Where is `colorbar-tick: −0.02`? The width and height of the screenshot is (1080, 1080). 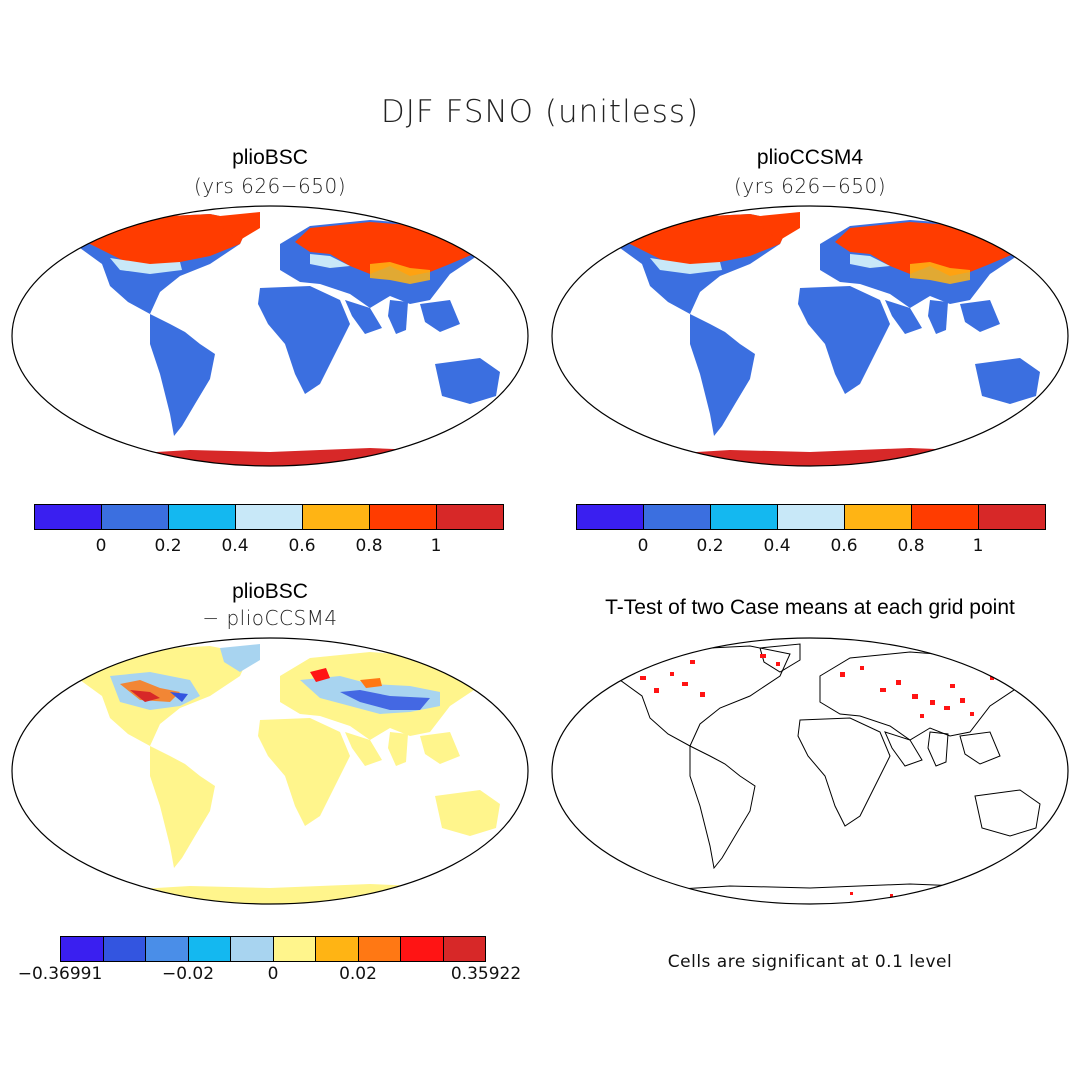 colorbar-tick: −0.02 is located at coordinates (188, 974).